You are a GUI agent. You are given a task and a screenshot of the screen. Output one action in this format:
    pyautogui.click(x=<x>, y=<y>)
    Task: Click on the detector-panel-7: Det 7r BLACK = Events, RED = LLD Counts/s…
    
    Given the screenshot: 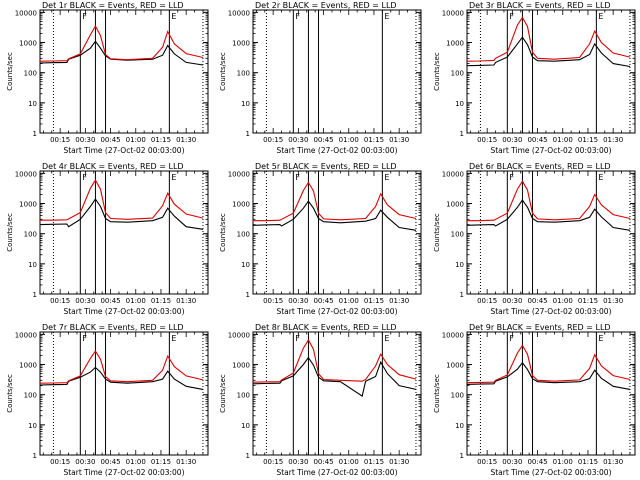 What is the action you would take?
    pyautogui.click(x=107, y=400)
    